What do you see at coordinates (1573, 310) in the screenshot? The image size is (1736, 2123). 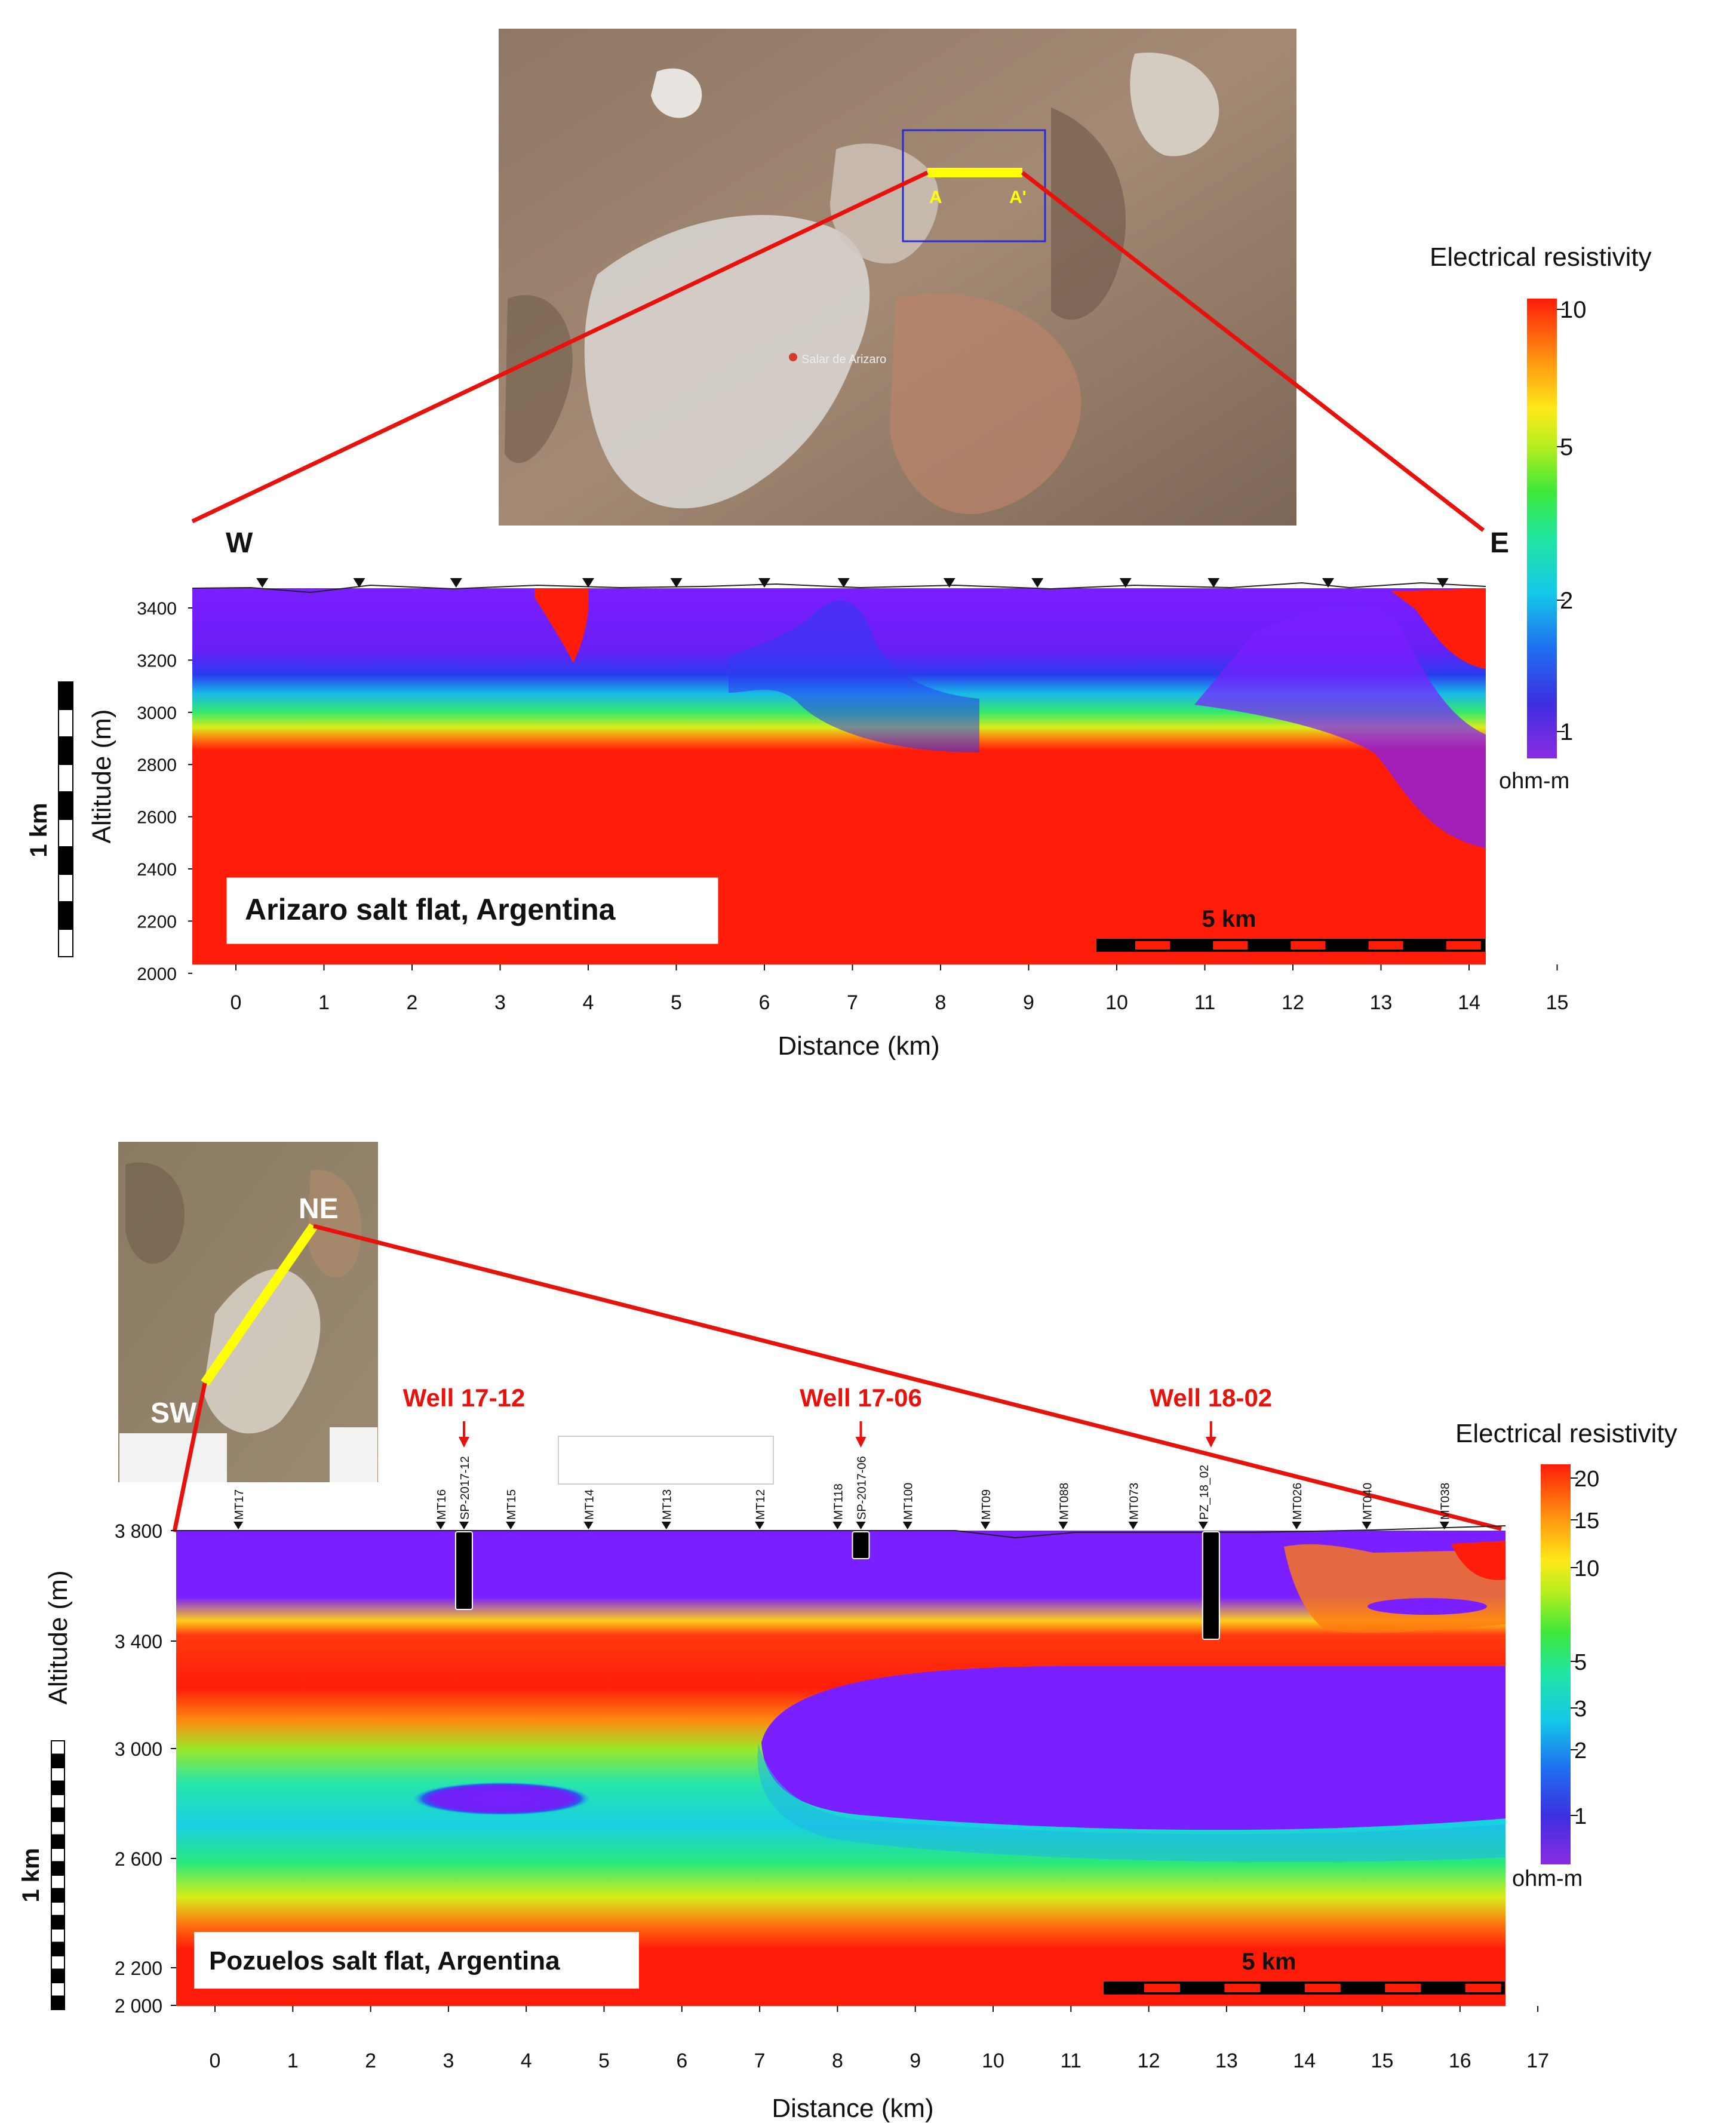 I see `top-legend-tick-label: 10` at bounding box center [1573, 310].